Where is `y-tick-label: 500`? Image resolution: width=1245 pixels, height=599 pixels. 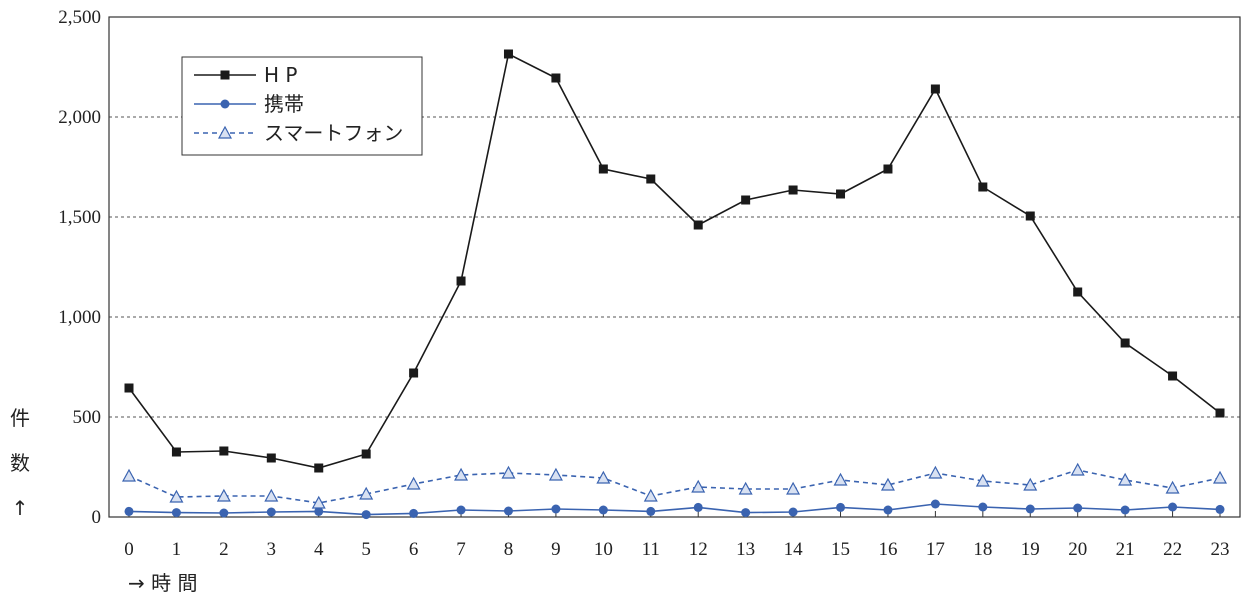 y-tick-label: 500 is located at coordinates (87, 417).